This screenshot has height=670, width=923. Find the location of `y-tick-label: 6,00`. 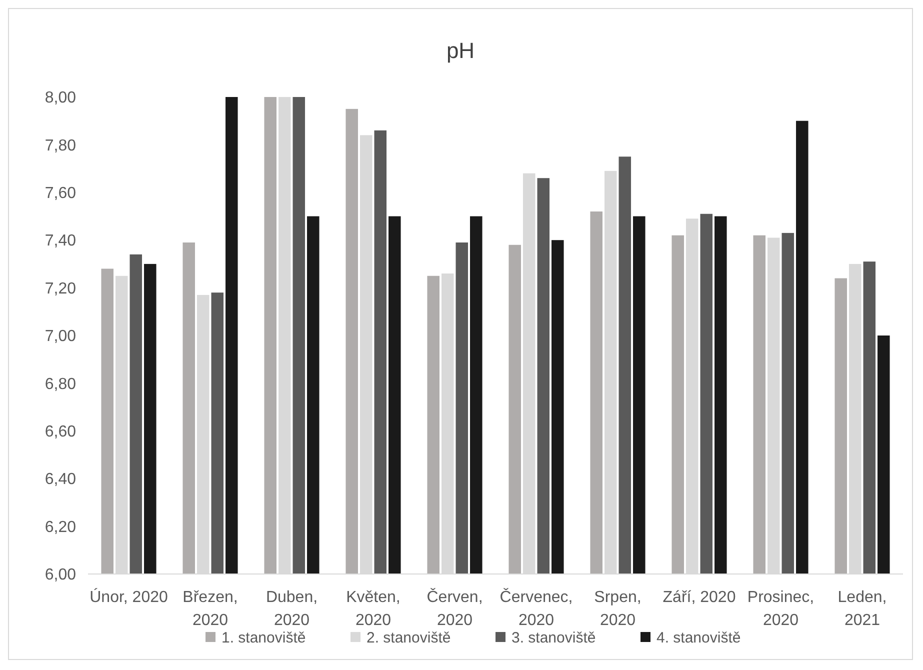

y-tick-label: 6,00 is located at coordinates (60, 575).